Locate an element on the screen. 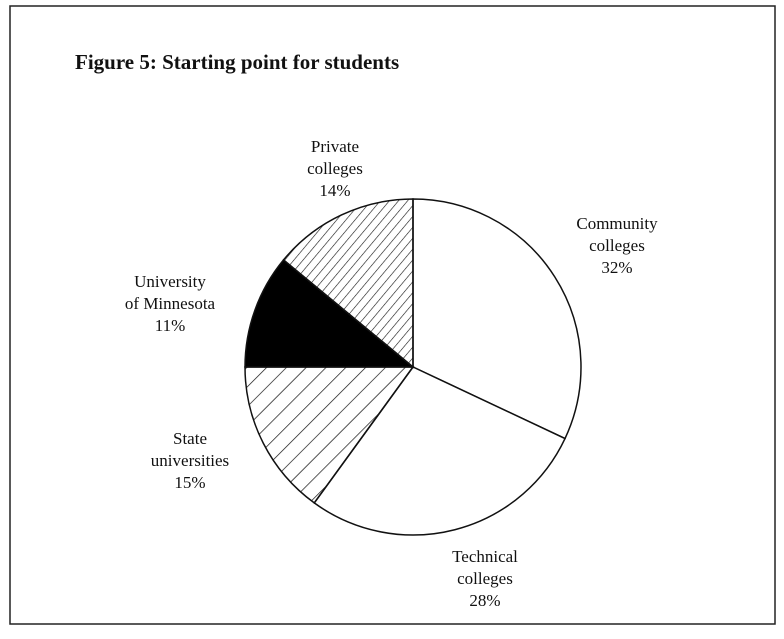 This screenshot has width=784, height=639. slice-value-label: 11% is located at coordinates (170, 325).